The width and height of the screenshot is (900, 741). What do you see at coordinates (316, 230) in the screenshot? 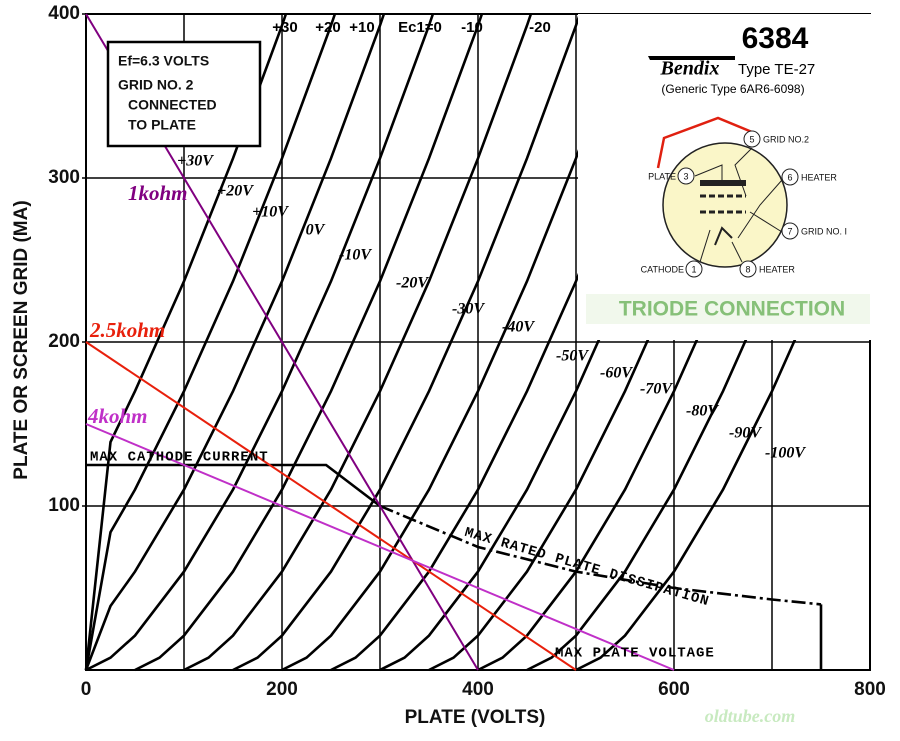
I see `curve-label: 0V` at bounding box center [316, 230].